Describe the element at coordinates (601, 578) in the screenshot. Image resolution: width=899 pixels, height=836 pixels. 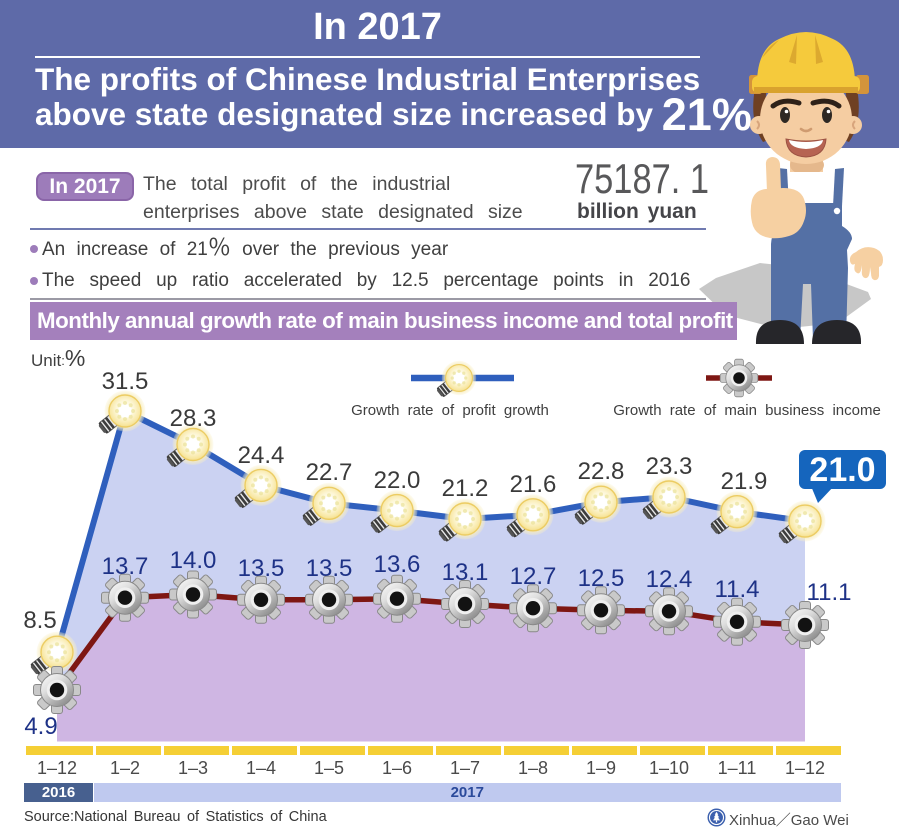
I see `svg-text: 12.5` at that location.